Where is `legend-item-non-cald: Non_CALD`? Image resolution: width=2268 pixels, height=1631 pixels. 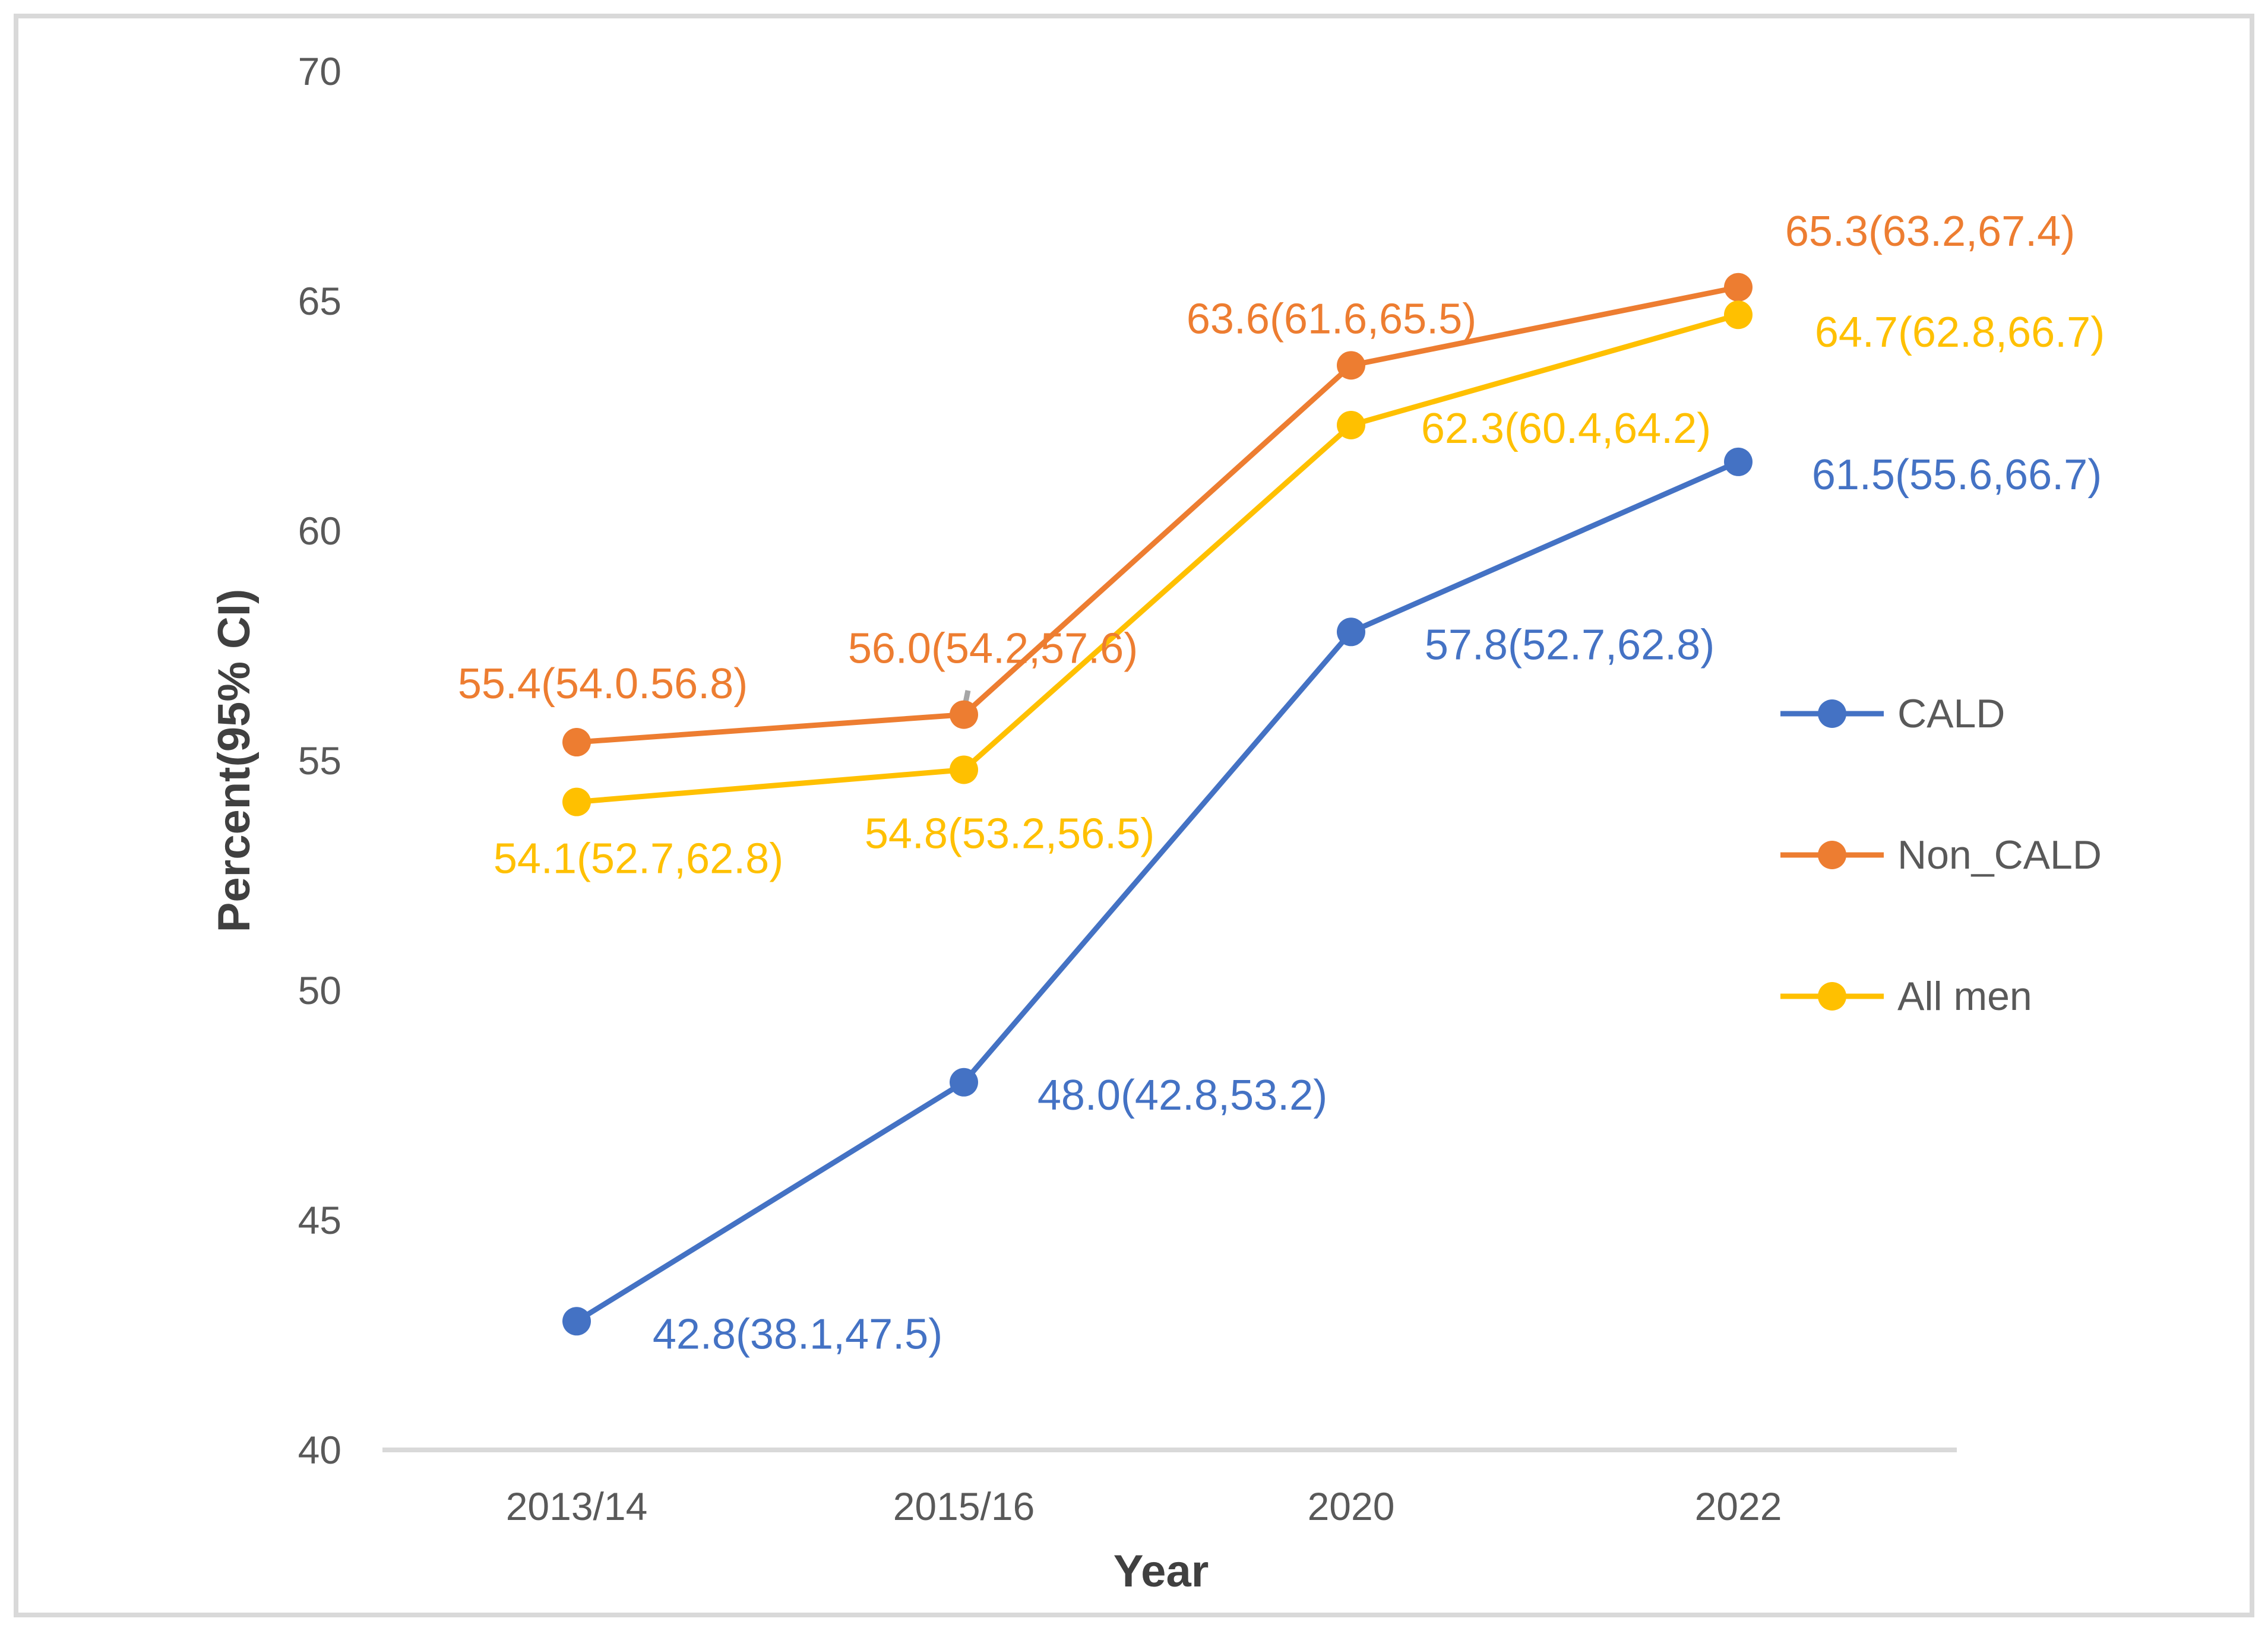 legend-item-non-cald: Non_CALD is located at coordinates (1941, 855).